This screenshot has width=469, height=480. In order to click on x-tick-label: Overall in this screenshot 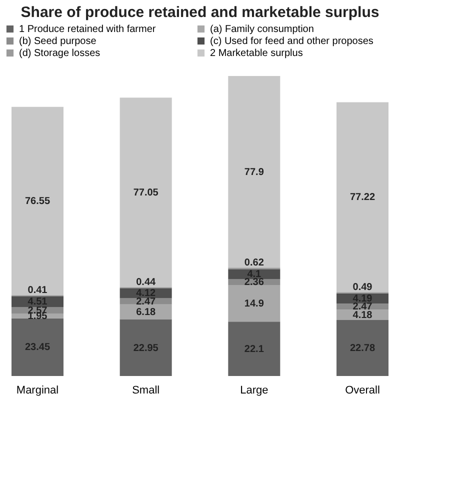, I will do `click(362, 390)`.